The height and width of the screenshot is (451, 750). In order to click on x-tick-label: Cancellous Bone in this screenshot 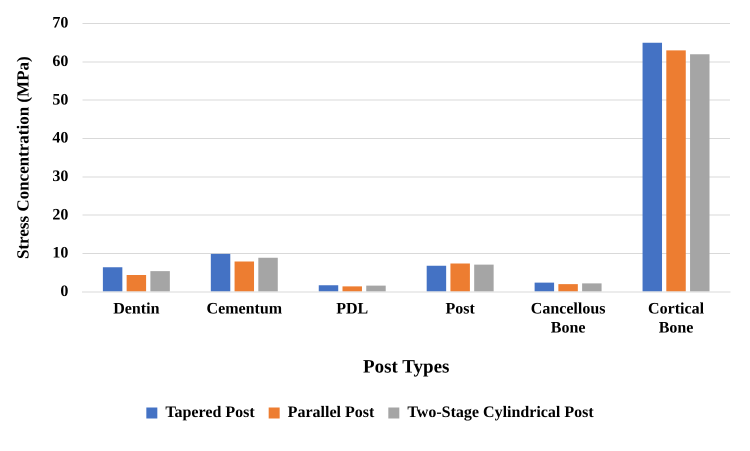, I will do `click(568, 318)`.